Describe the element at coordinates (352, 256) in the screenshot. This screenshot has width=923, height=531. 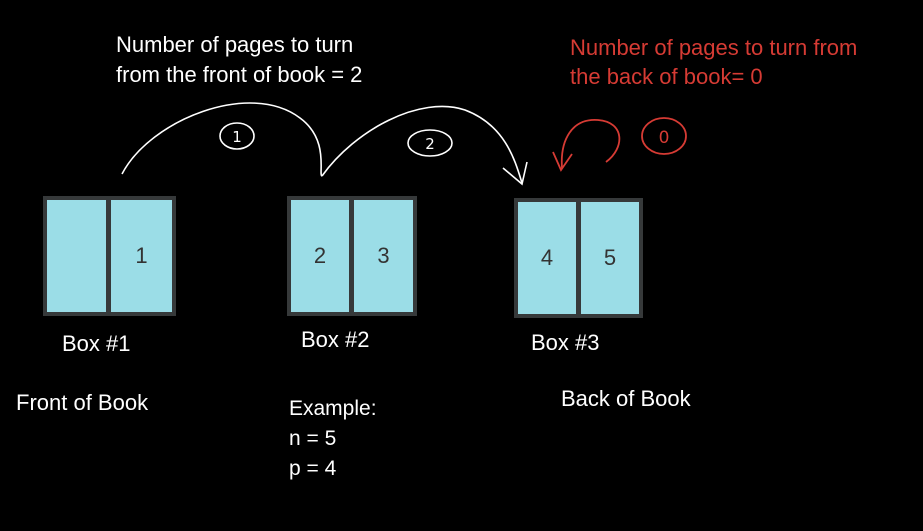
I see `box-2: 2 3` at that location.